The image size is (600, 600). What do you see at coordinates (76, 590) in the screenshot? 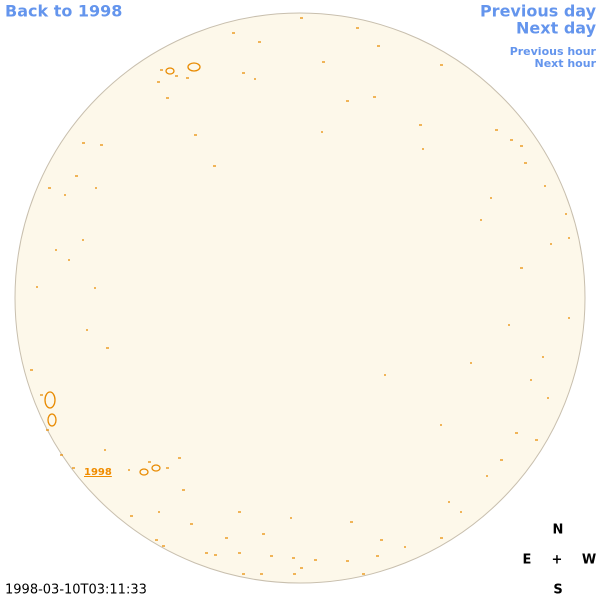
I see `timestamp: 1998-03-10T03:11:33` at bounding box center [76, 590].